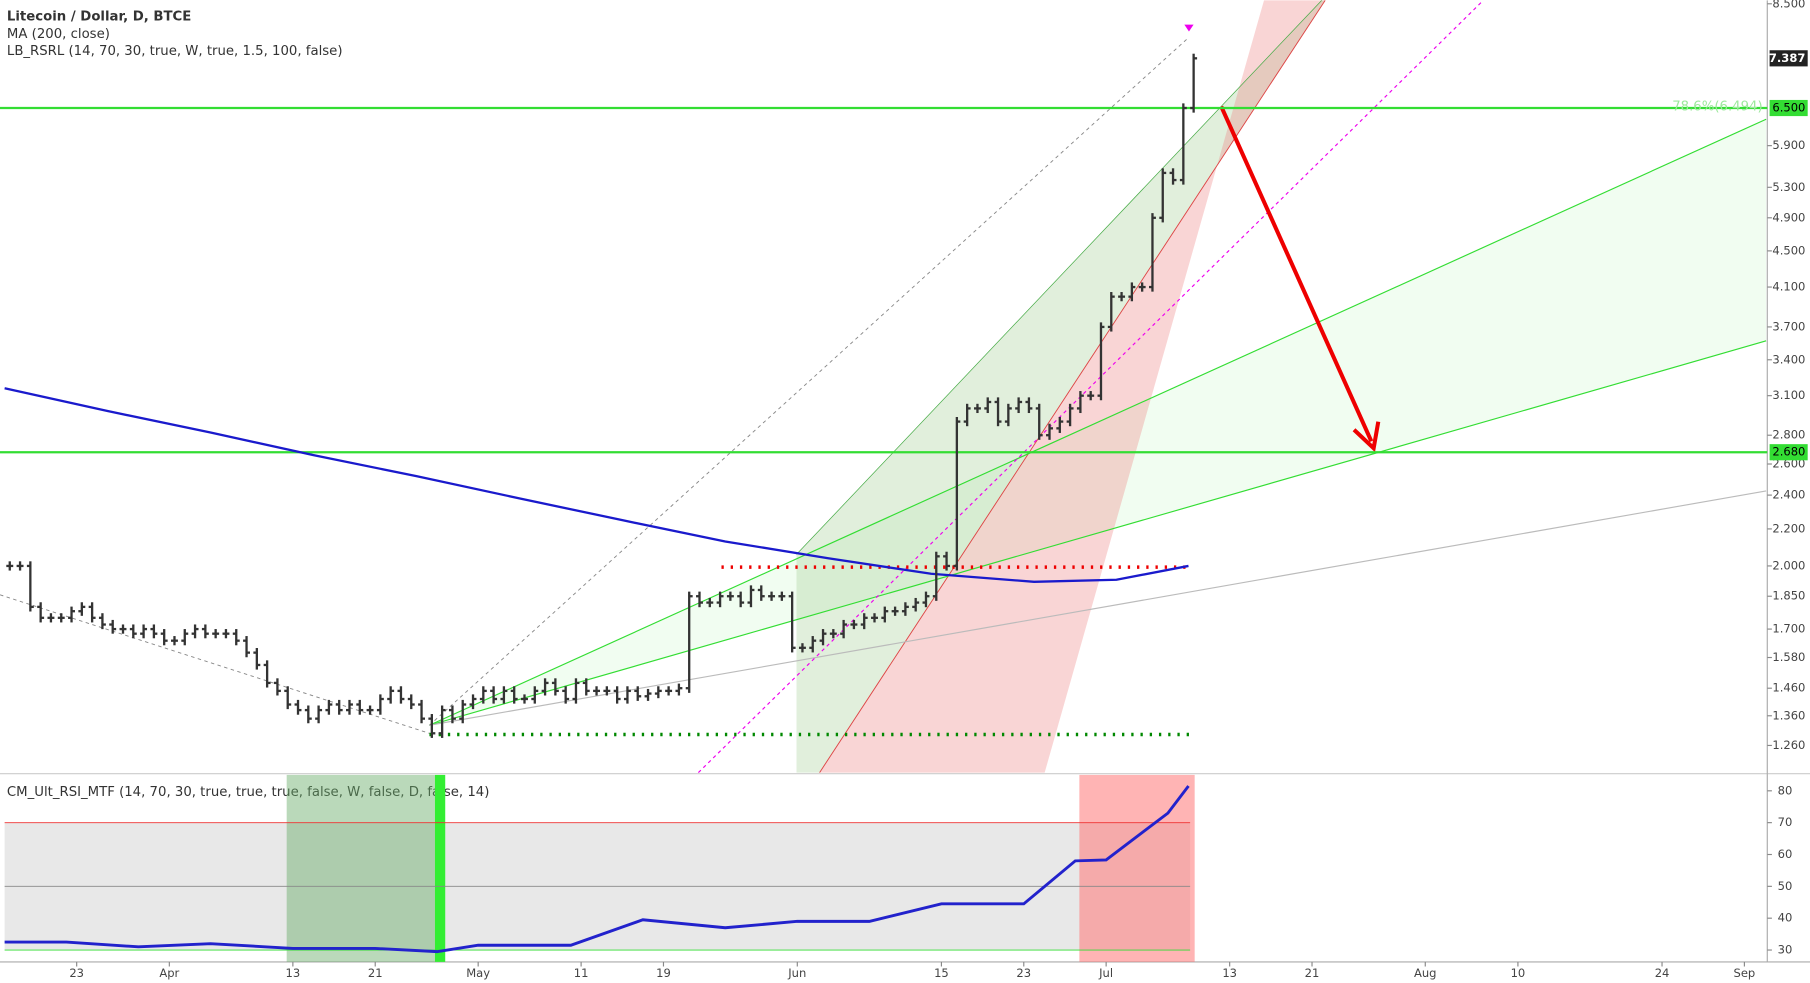 This screenshot has height=983, width=1810. What do you see at coordinates (1788, 250) in the screenshot?
I see `y-tick-label: 4.500` at bounding box center [1788, 250].